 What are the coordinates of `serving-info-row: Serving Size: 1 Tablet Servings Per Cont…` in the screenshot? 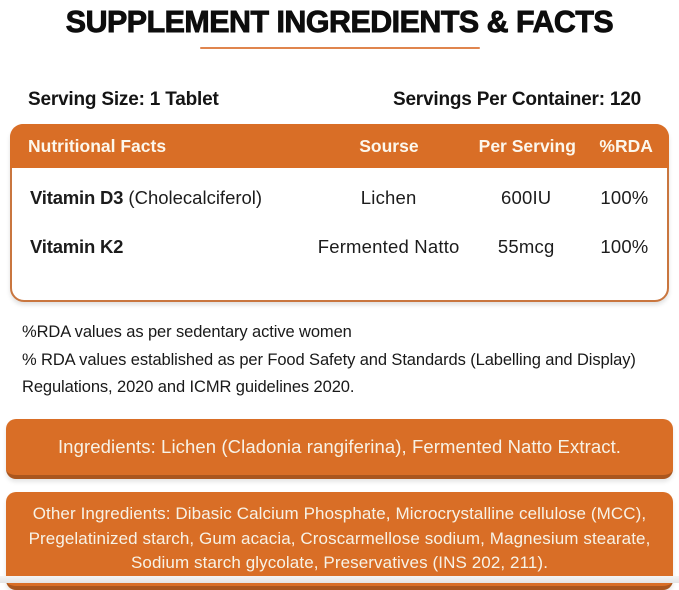 It's located at (334, 100).